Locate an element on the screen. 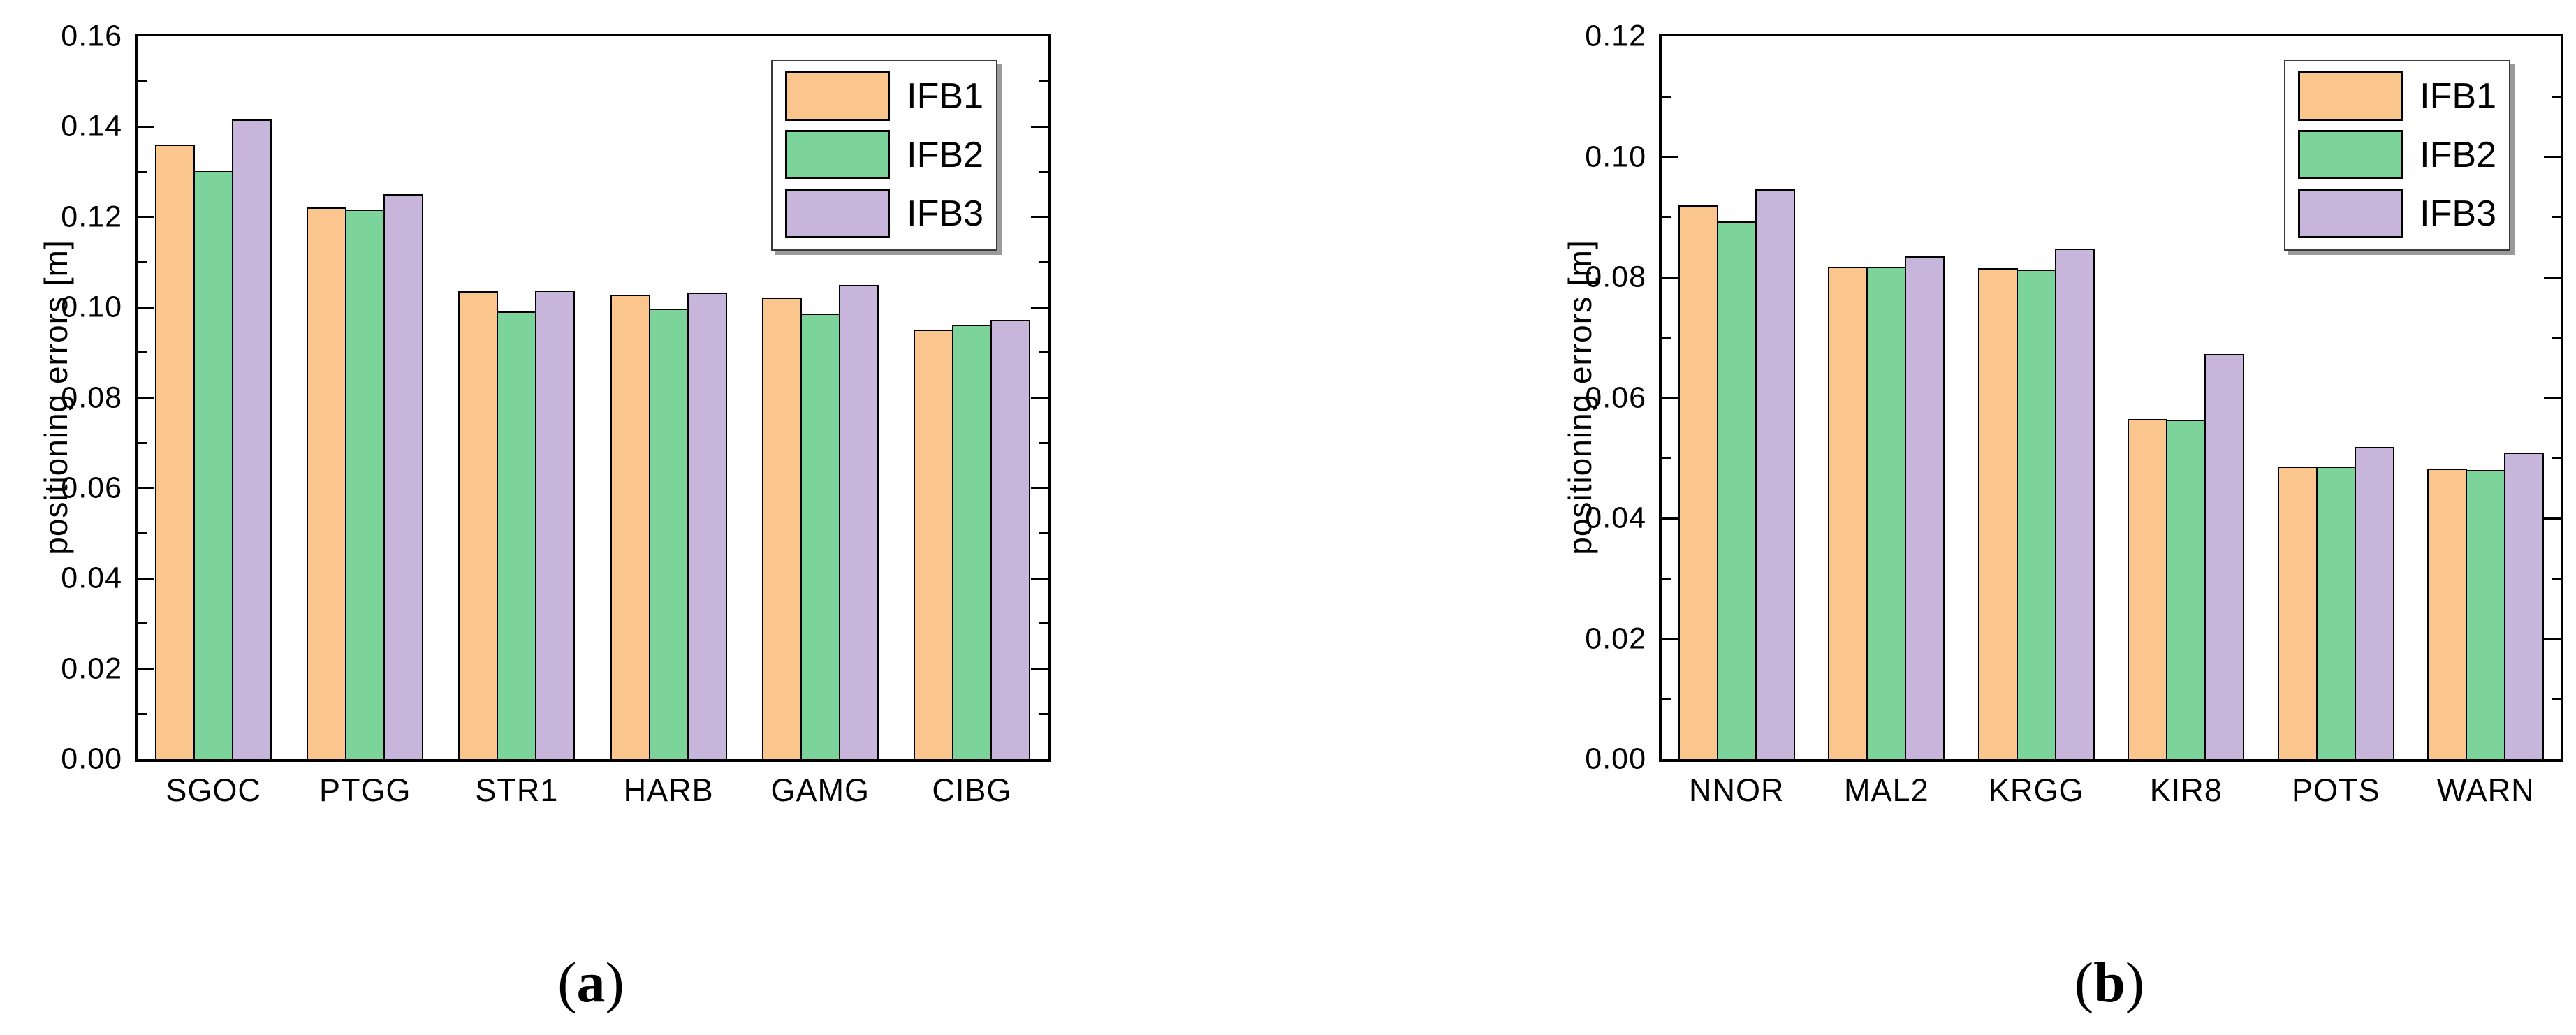 Image resolution: width=2576 pixels, height=1035 pixels. legend-swatch-ifb1-icon is located at coordinates (2350, 96).